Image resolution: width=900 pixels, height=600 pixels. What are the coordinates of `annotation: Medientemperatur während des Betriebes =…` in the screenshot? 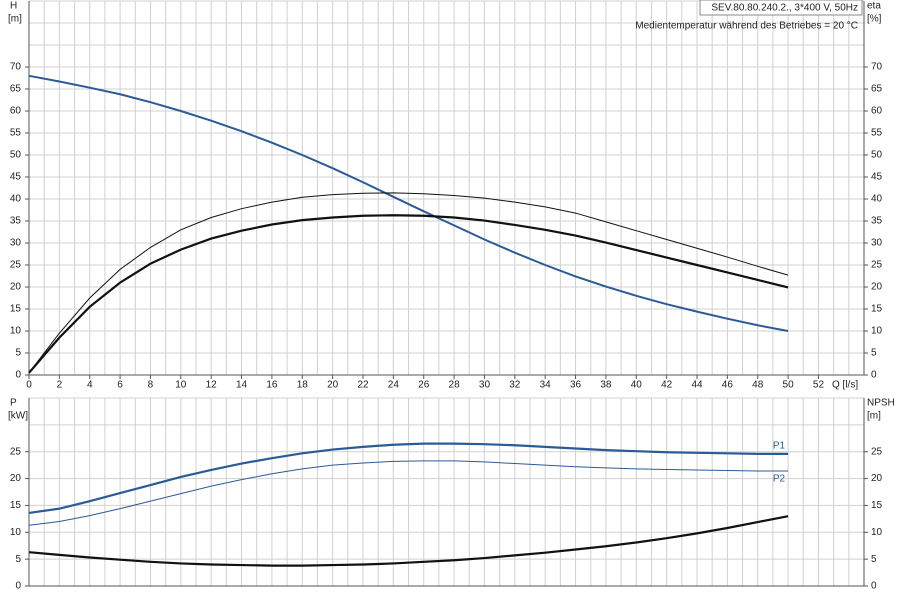 It's located at (746, 26).